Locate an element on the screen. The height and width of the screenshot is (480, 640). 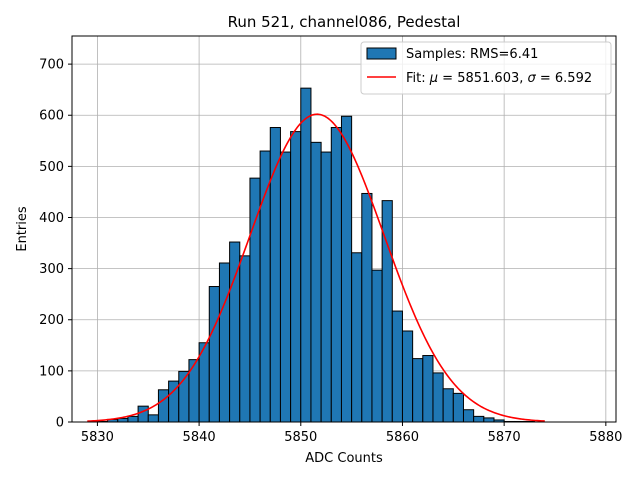
legend-frame is located at coordinates (486, 68).